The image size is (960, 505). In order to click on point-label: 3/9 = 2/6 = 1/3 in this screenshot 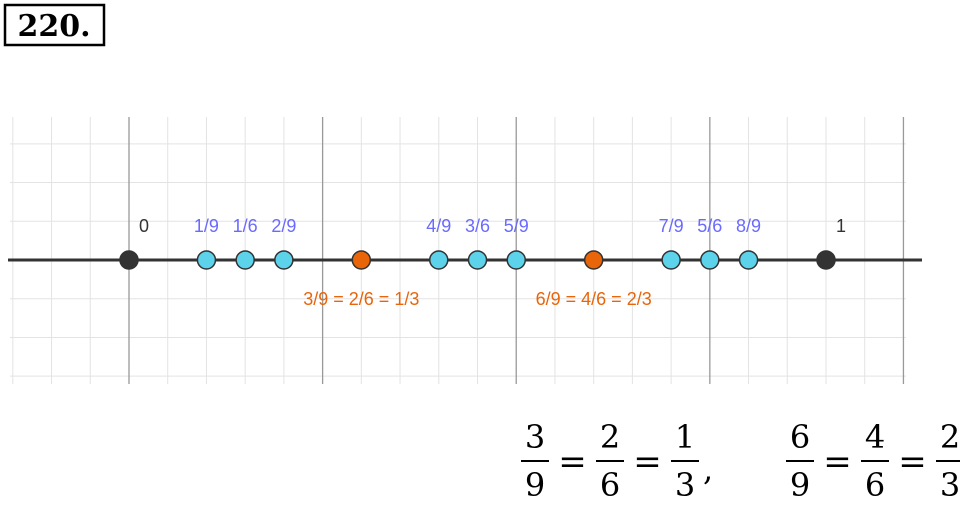, I will do `click(361, 299)`.